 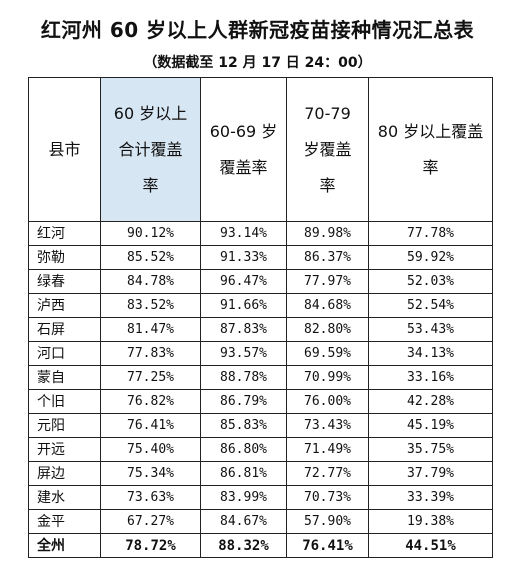 What do you see at coordinates (430, 131) in the screenshot?
I see `header-age80-line: 80 岁以上覆盖` at bounding box center [430, 131].